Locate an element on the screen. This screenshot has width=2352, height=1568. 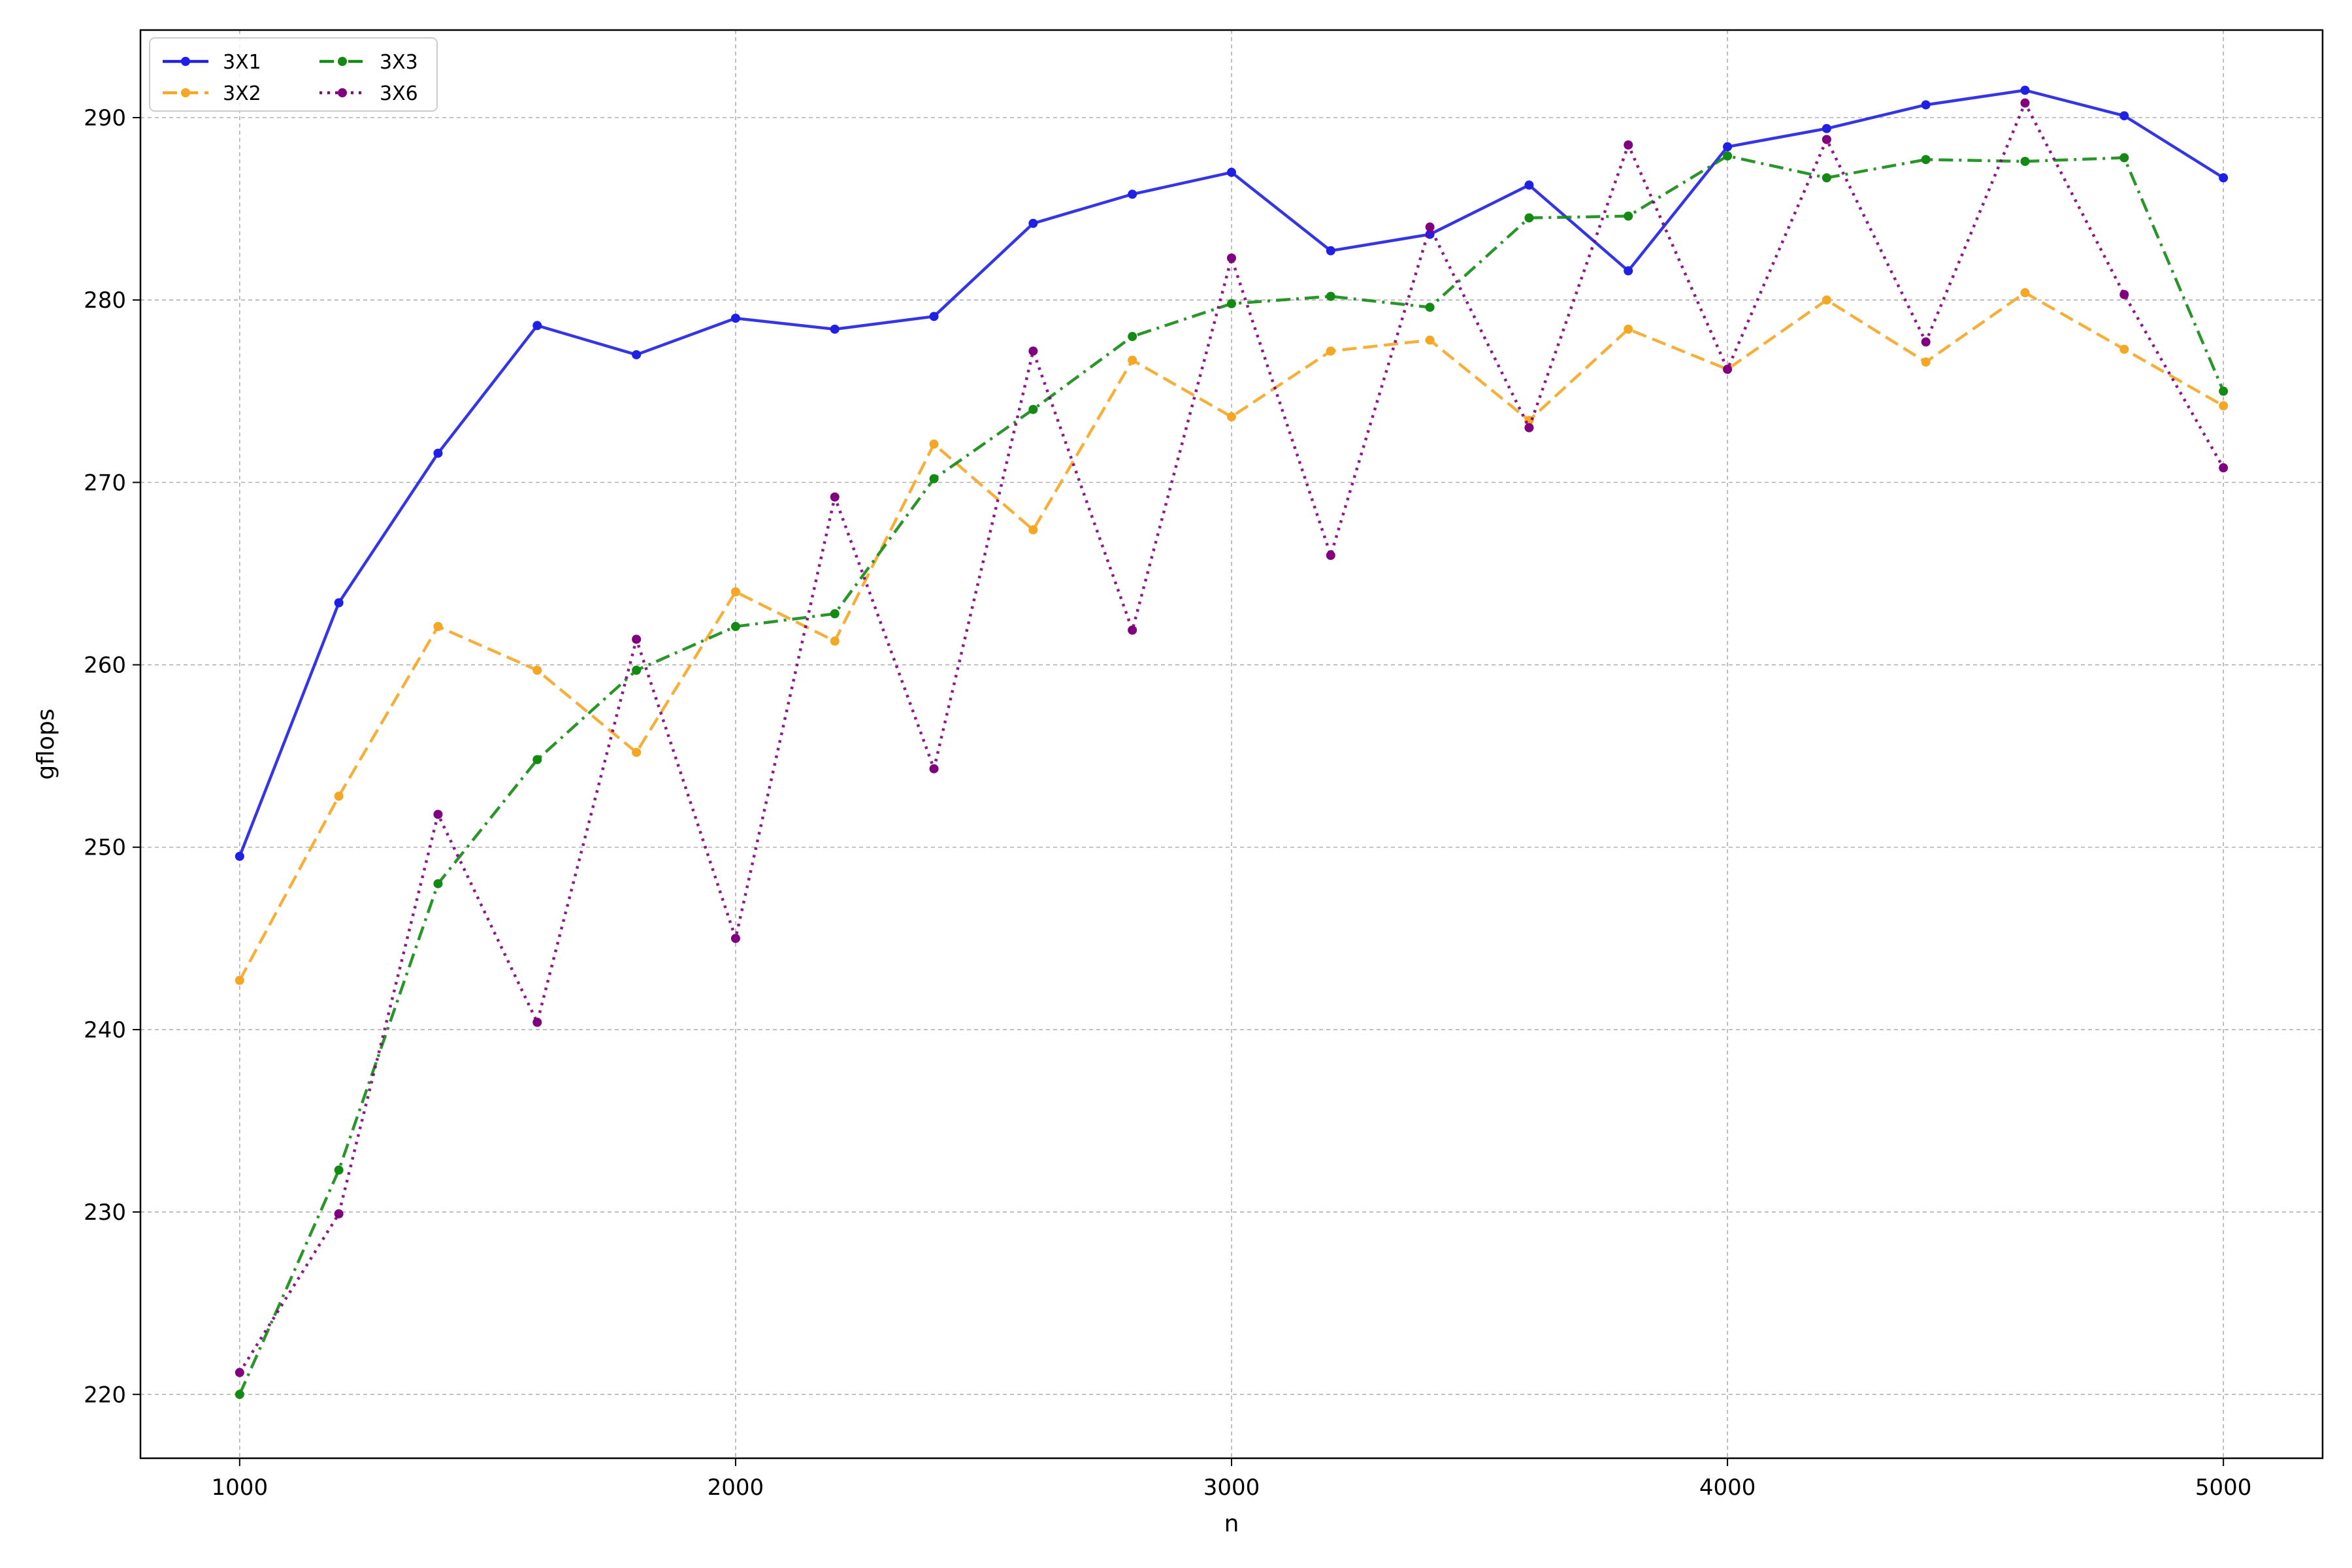
y-tick-label: 280 is located at coordinates (105, 300).